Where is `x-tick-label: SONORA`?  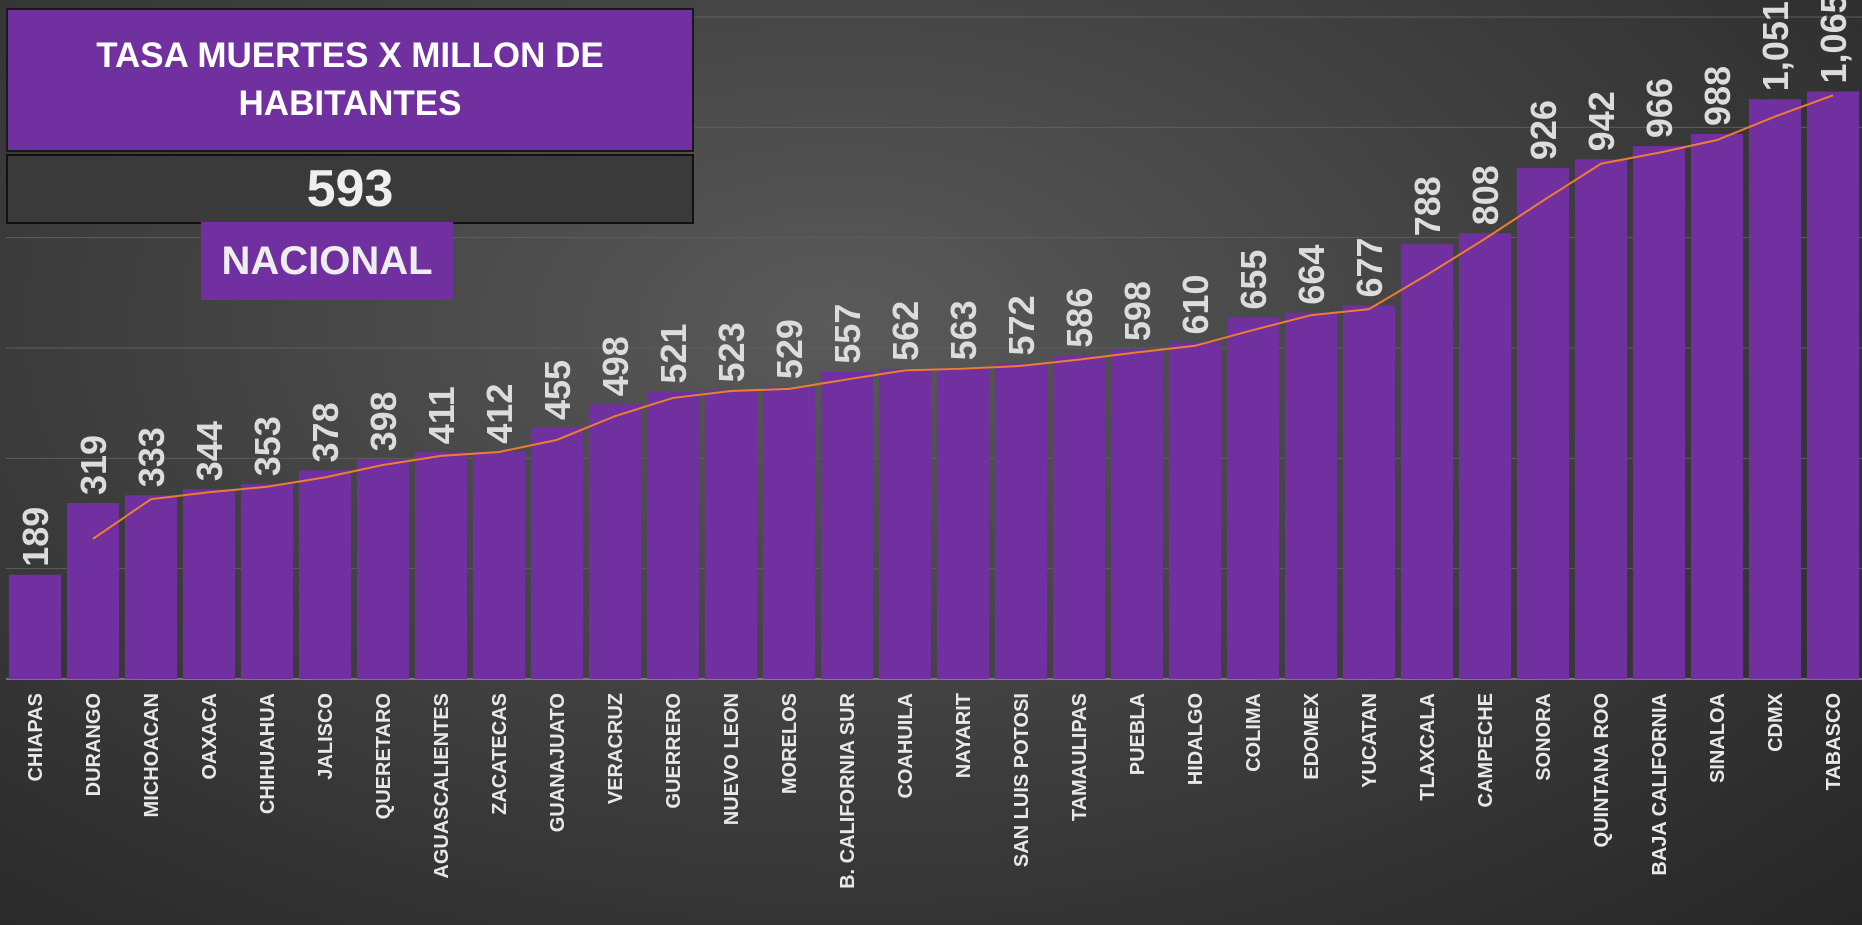 x-tick-label: SONORA is located at coordinates (1544, 737).